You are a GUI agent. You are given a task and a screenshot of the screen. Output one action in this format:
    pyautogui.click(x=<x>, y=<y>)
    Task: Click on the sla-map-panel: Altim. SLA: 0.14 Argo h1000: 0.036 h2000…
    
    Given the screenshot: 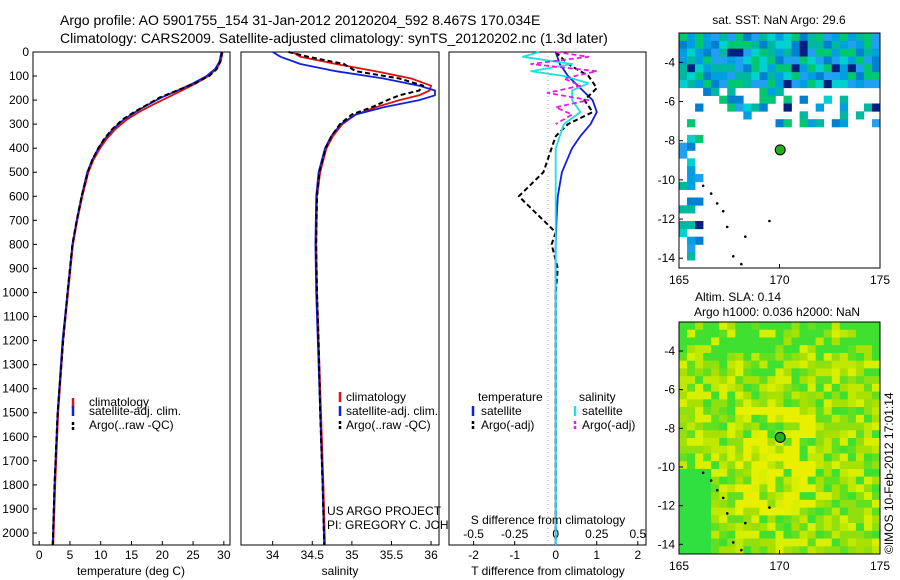 What is the action you would take?
    pyautogui.click(x=774, y=431)
    